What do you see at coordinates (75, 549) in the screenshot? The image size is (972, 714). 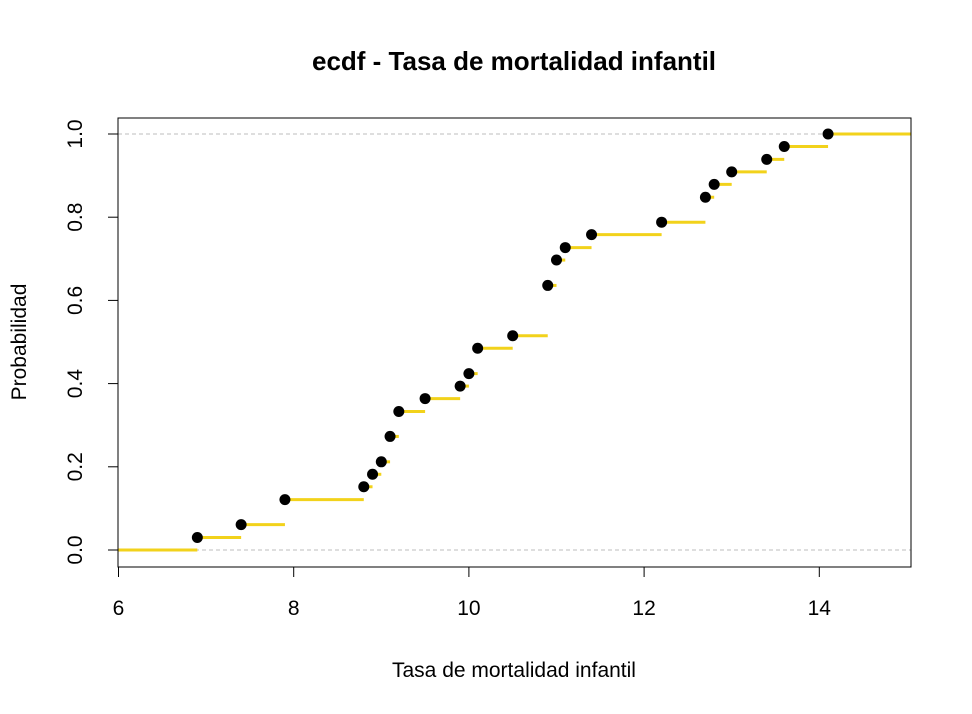 I see `y-tick-label: 0.0` at bounding box center [75, 549].